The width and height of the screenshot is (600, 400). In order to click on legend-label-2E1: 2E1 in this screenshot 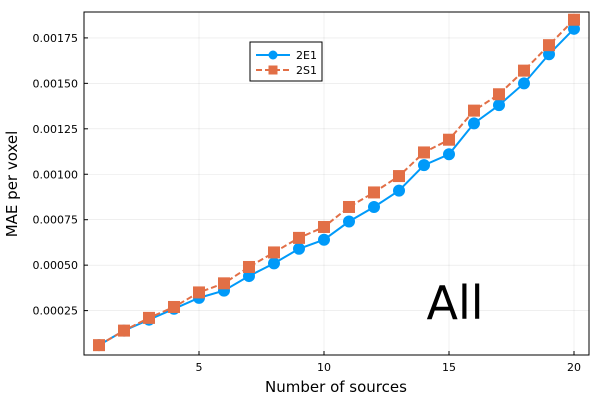, I will do `click(306, 55)`.